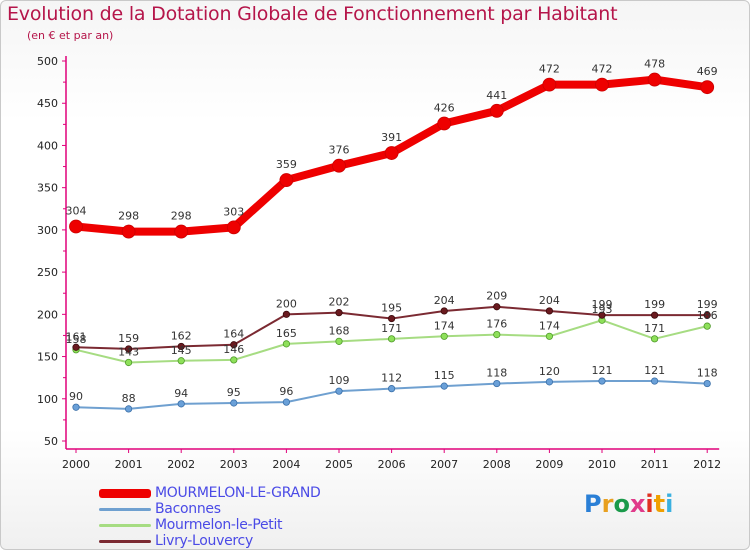  I want to click on y-tick-label: 100, so click(47, 399).